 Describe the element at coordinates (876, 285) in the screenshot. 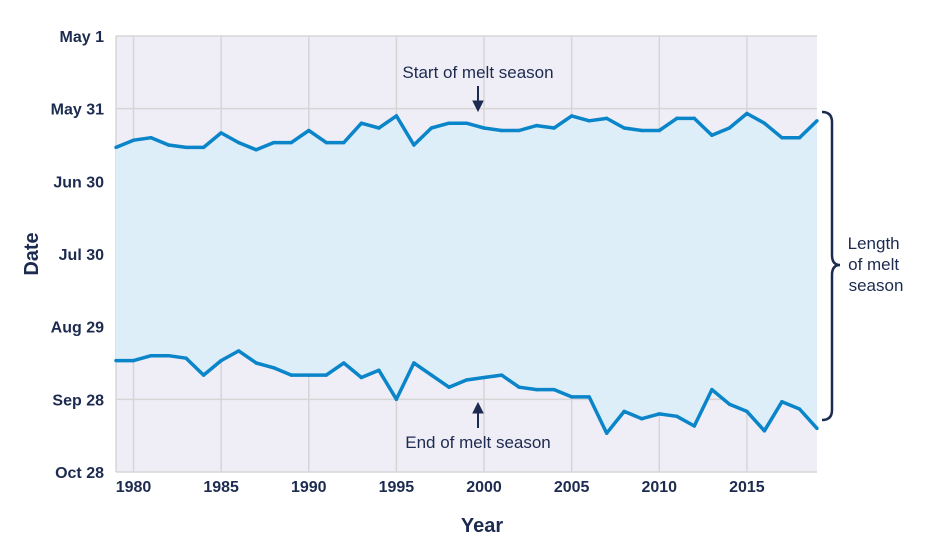

I see `bracket-label-line: season` at that location.